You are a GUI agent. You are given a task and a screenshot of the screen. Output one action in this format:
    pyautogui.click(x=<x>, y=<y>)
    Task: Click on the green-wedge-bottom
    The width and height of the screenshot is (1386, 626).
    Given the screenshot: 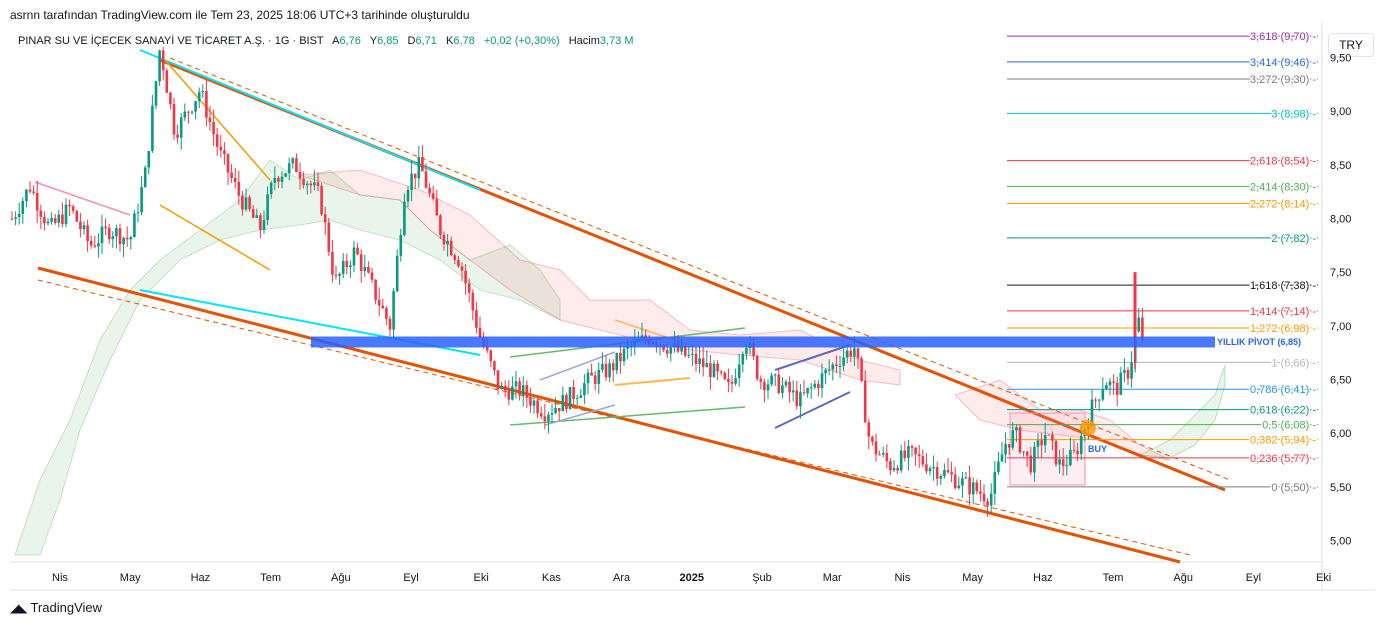 What is the action you would take?
    pyautogui.click(x=627, y=416)
    